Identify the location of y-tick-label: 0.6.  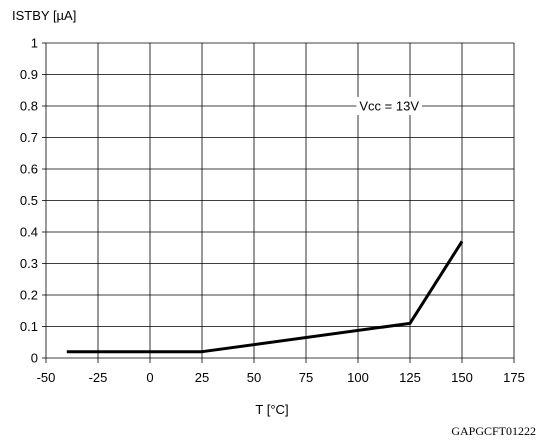
(29, 169).